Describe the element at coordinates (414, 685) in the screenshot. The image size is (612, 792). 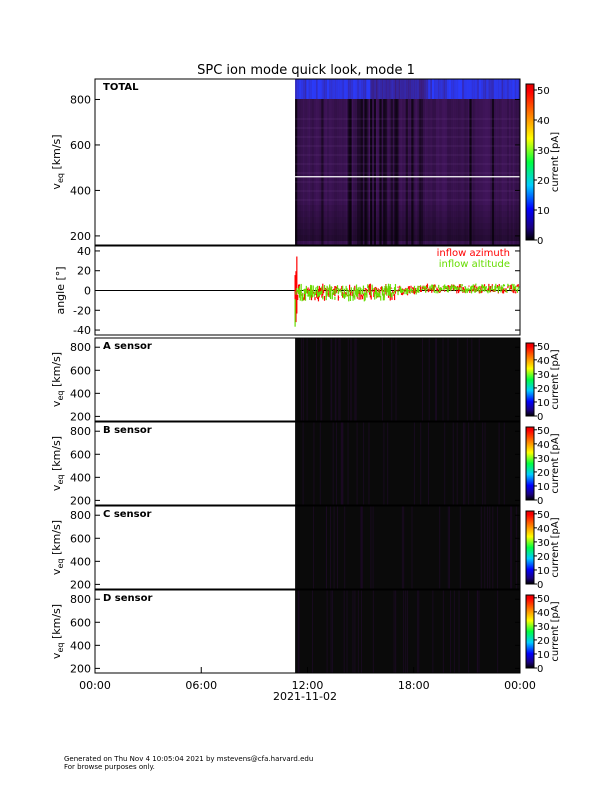
I see `x-tick-label: 18:00` at that location.